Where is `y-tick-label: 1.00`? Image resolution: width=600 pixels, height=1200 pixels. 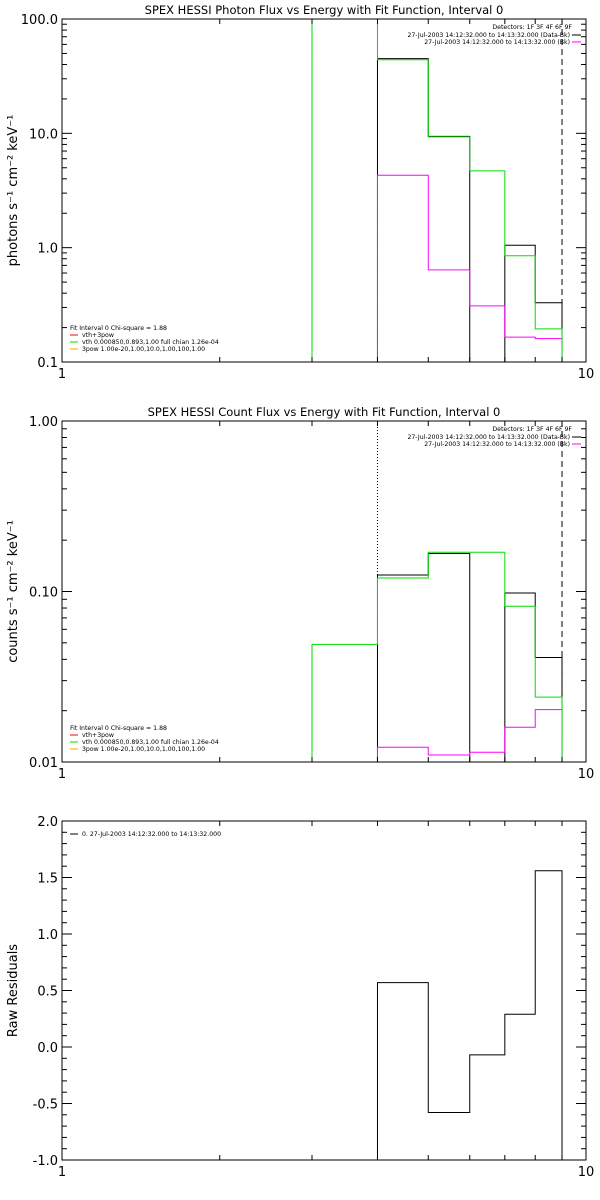 y-tick-label: 1.00 is located at coordinates (43, 422).